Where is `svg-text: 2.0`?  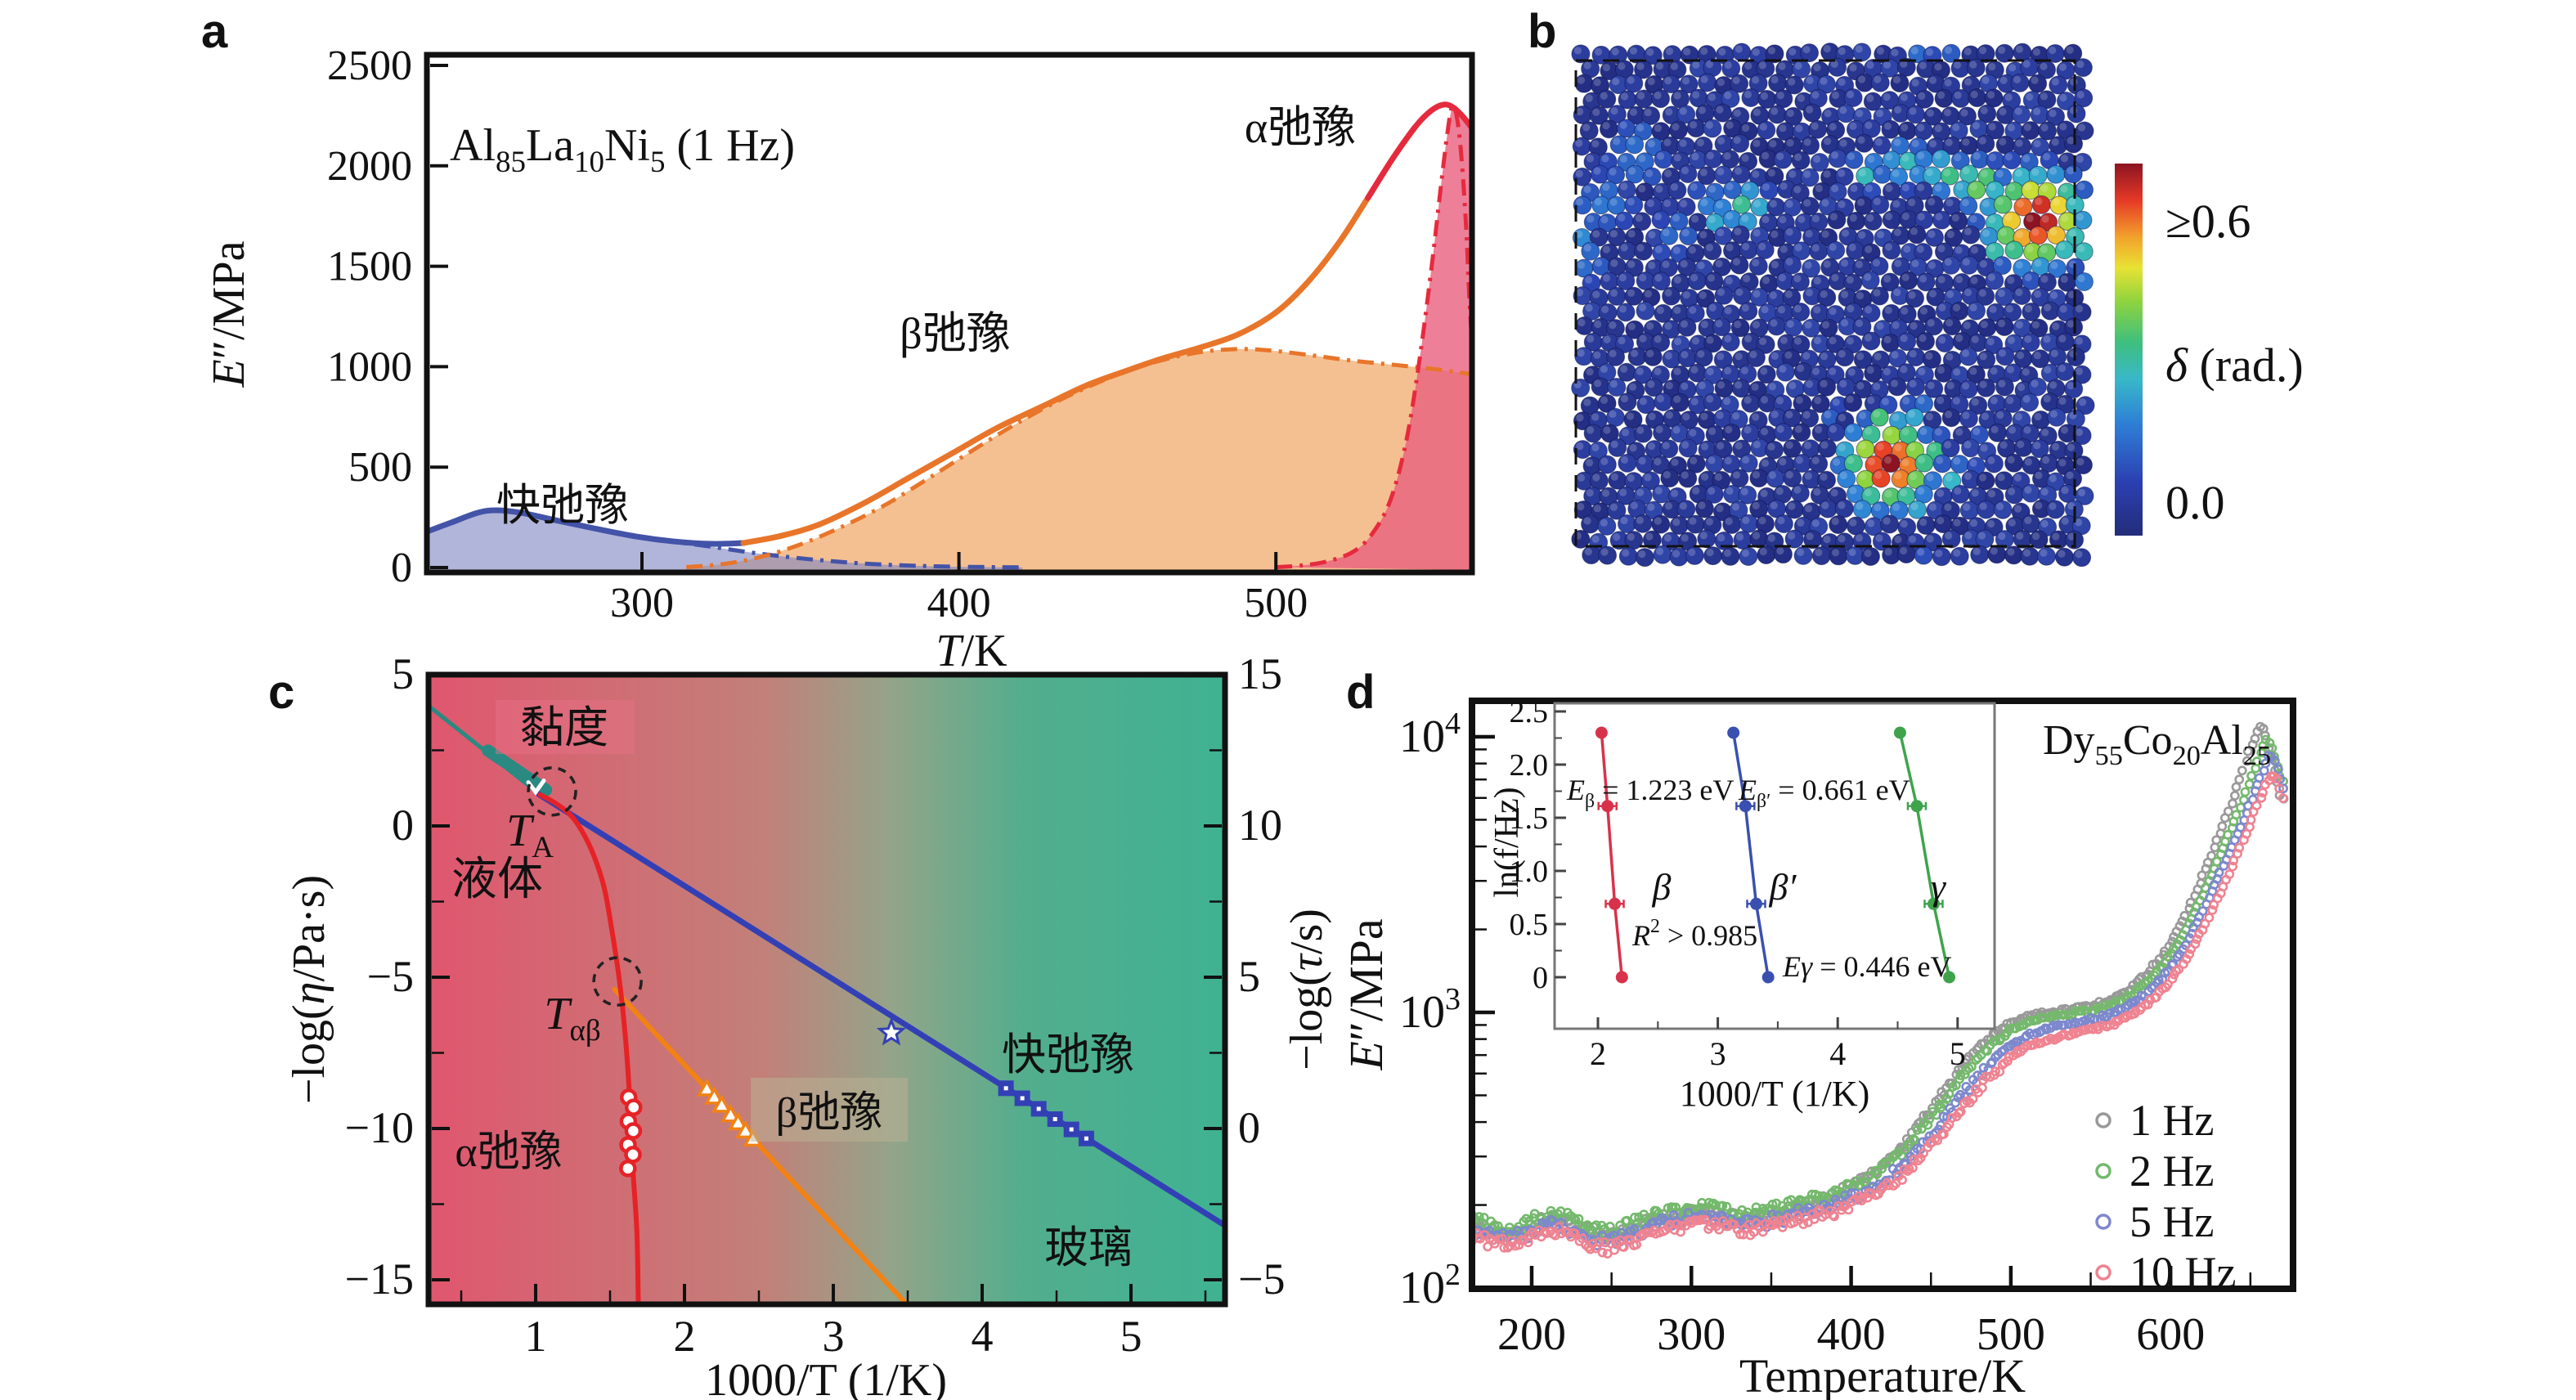 svg-text: 2.0 is located at coordinates (1529, 766).